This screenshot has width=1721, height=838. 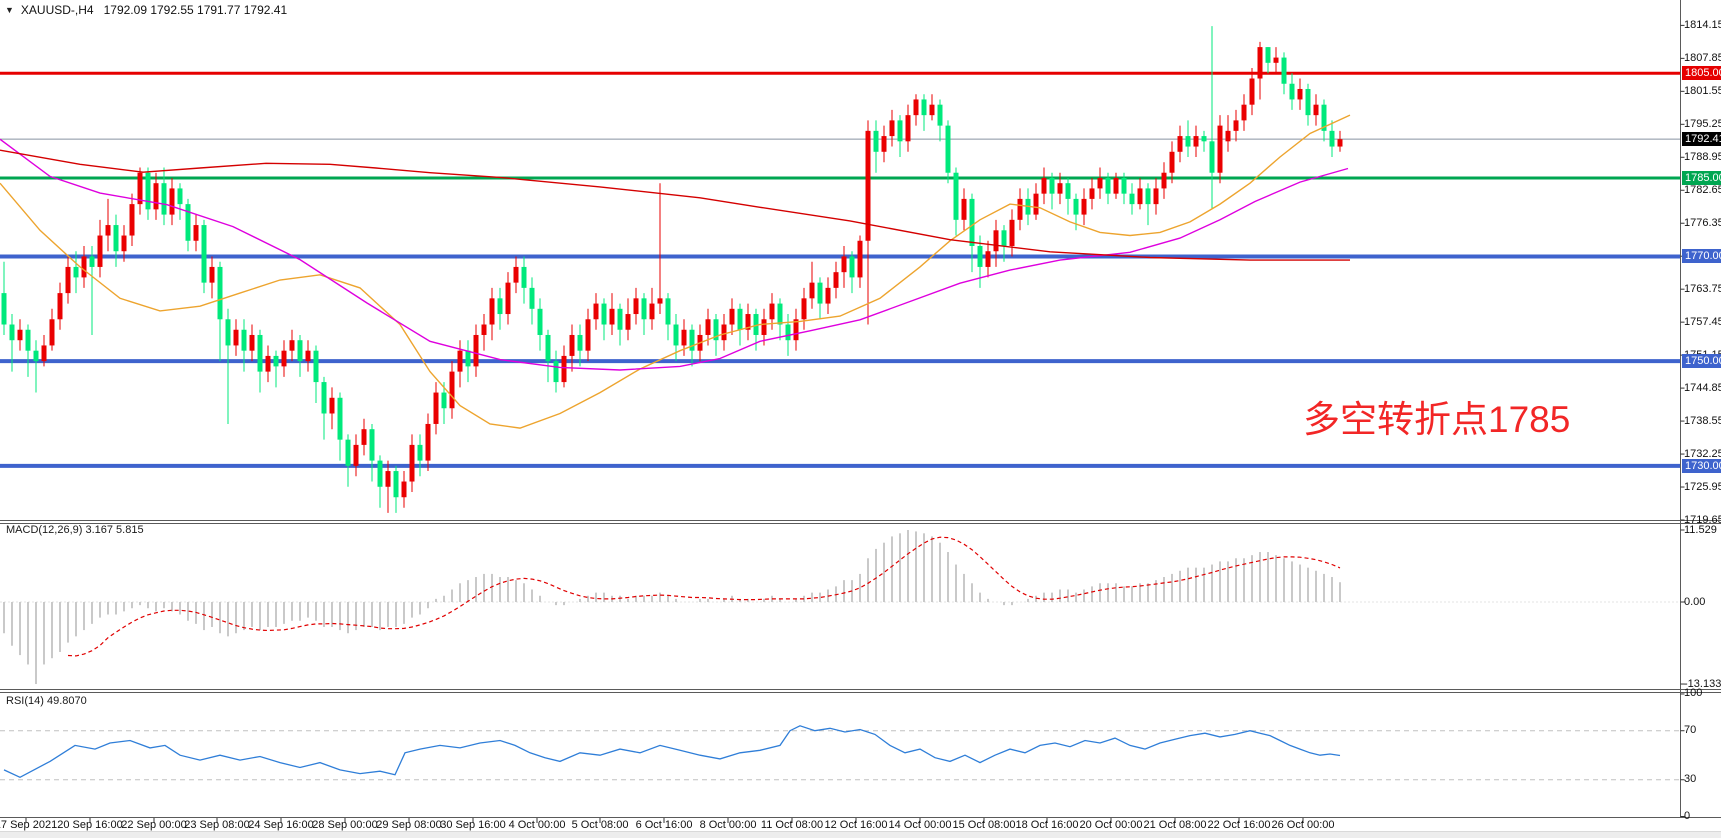 I want to click on time-tick-label: 12 Oct 16:00, so click(x=856, y=825).